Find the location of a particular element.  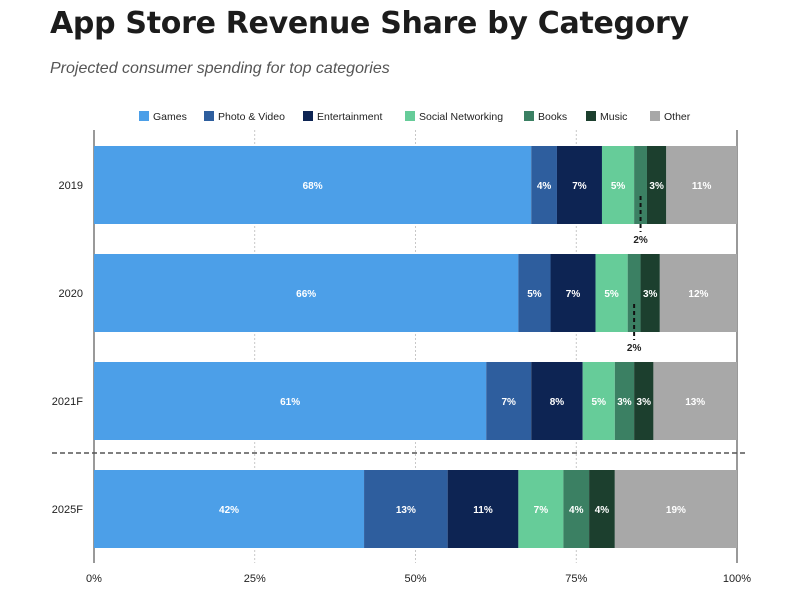

legend-swatch-games is located at coordinates (144, 116).